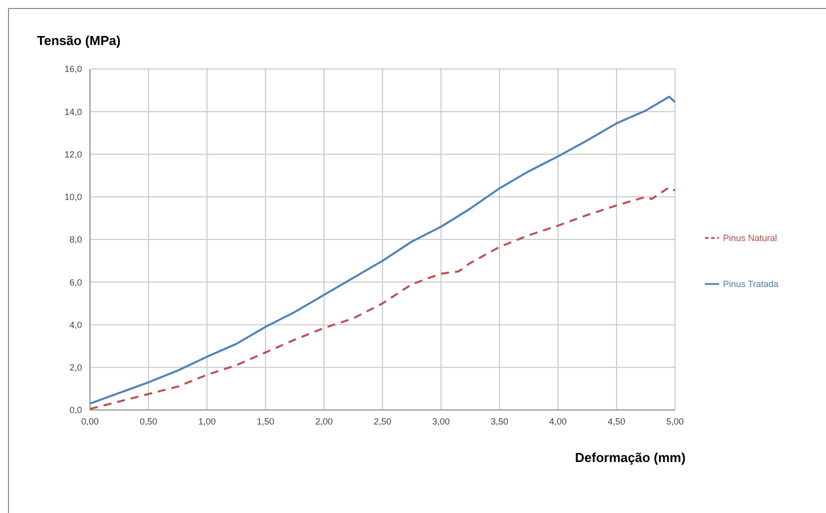 This screenshot has width=826, height=513. What do you see at coordinates (73, 69) in the screenshot?
I see `y-tick-label: 16,0` at bounding box center [73, 69].